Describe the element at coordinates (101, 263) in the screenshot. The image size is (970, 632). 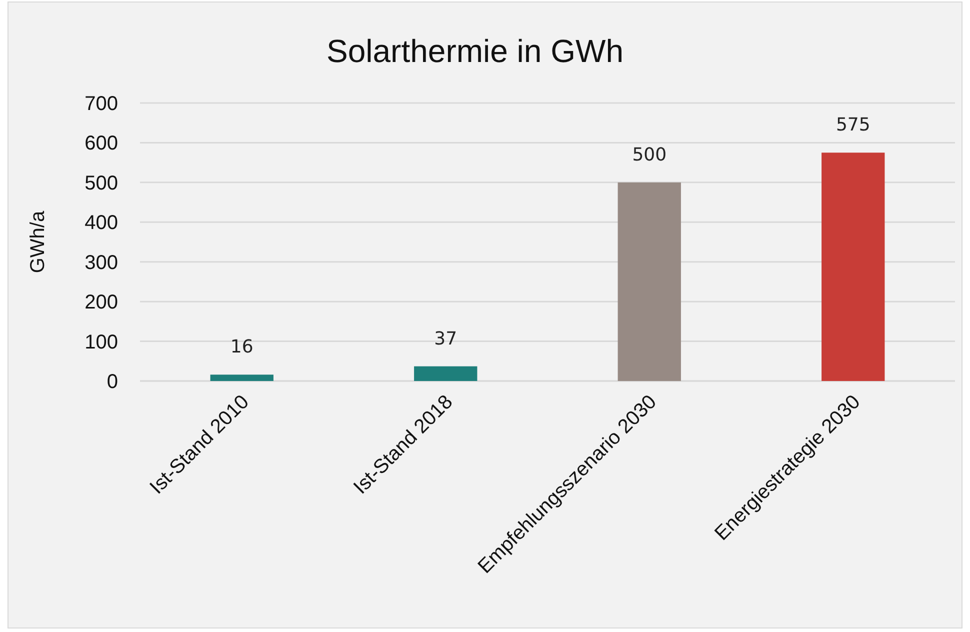
I see `y-tick-label: 300` at that location.